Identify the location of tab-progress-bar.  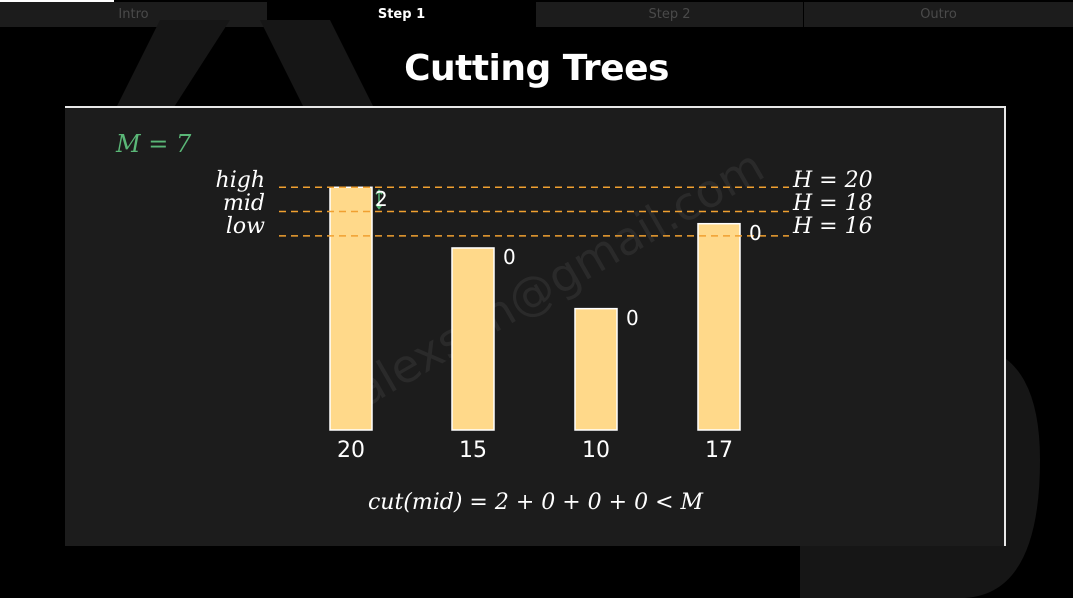
(57, 1).